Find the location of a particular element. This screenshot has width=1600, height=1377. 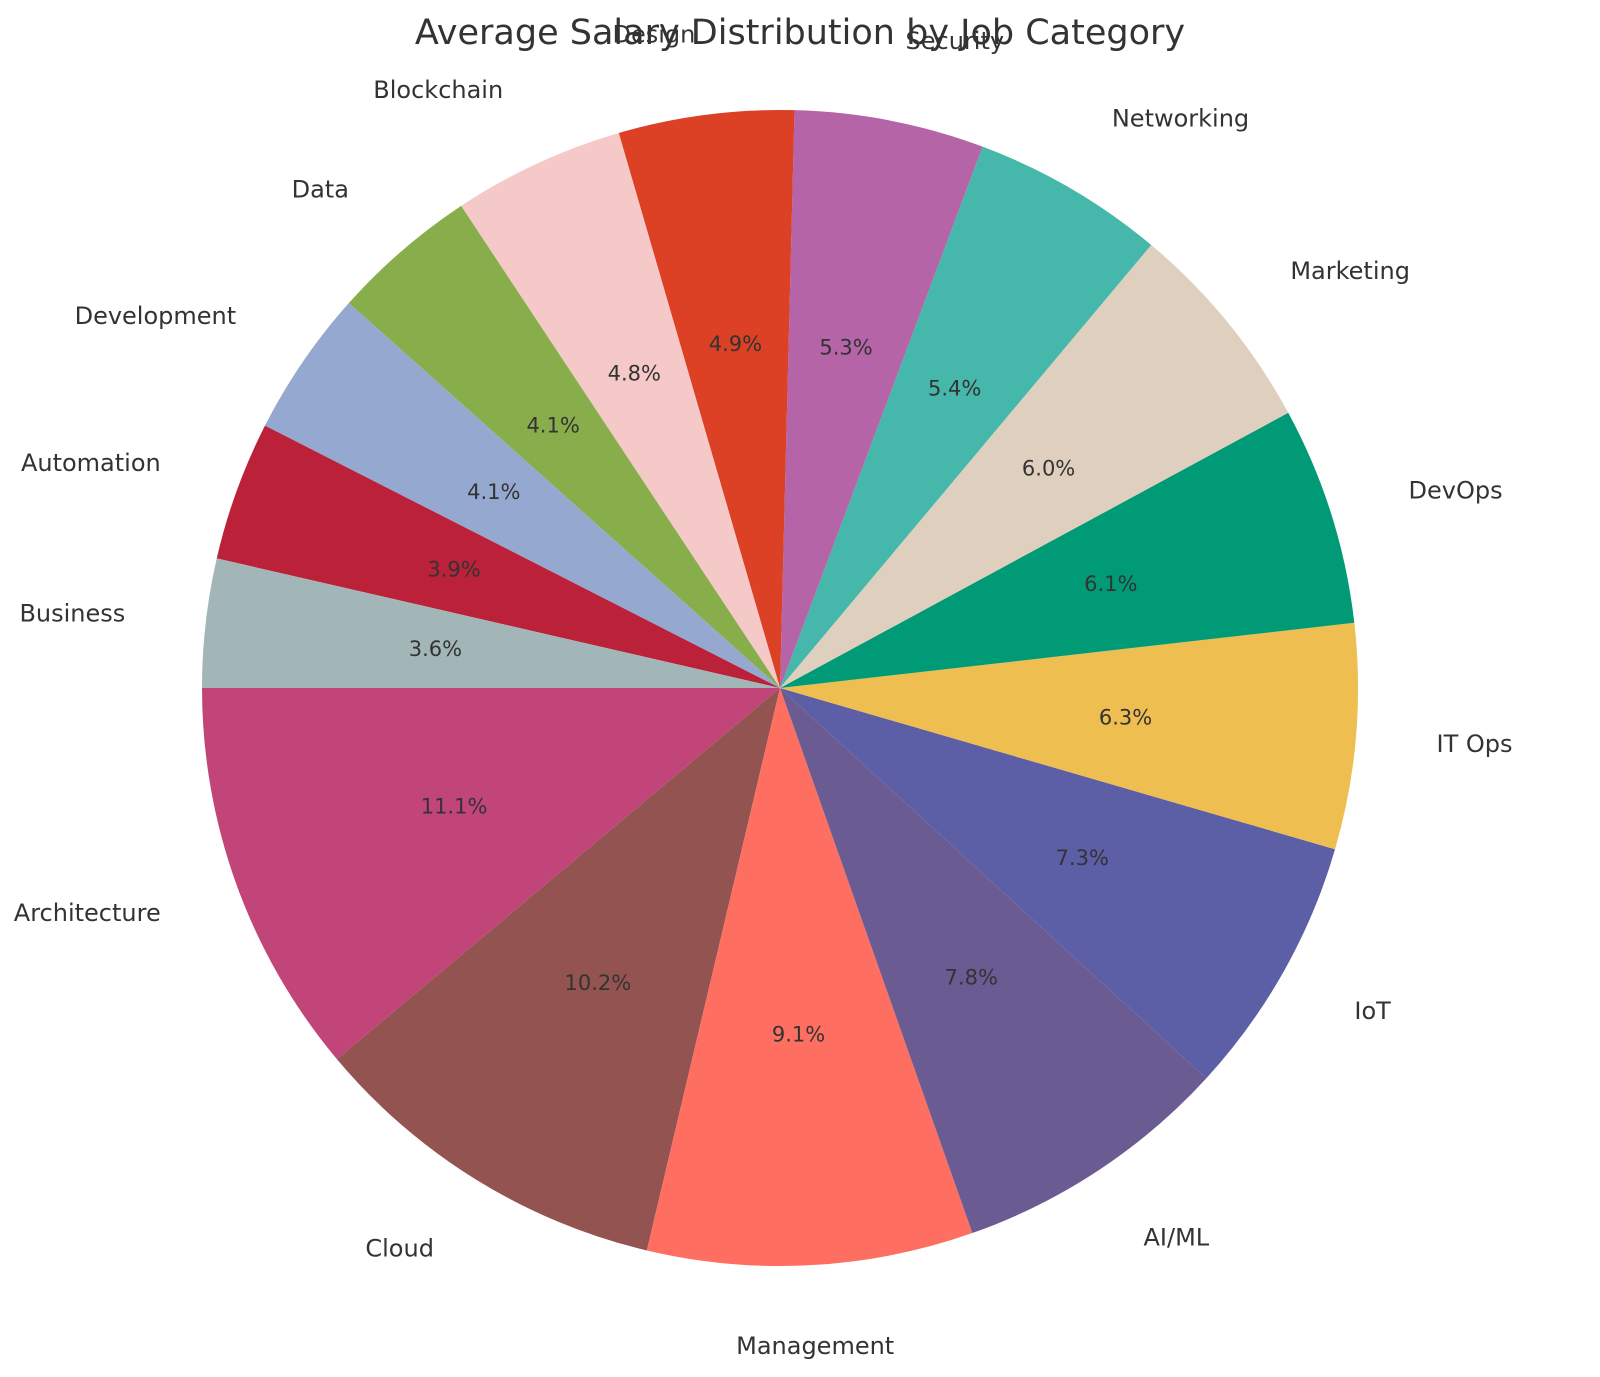

pct-label-data: 4.1% is located at coordinates (552, 426).